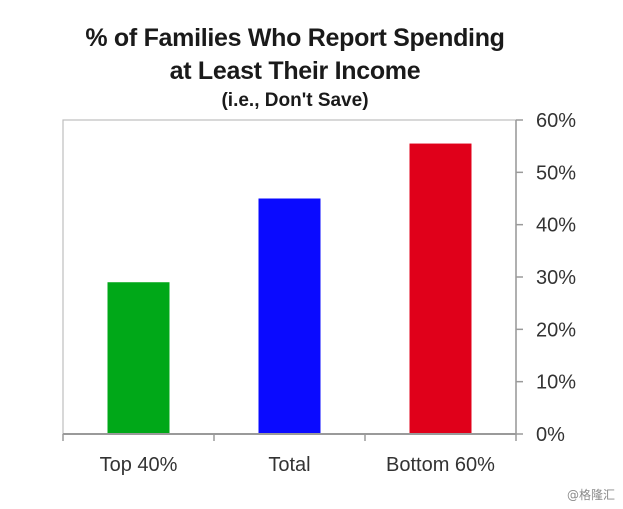 Image resolution: width=623 pixels, height=509 pixels. What do you see at coordinates (295, 71) in the screenshot?
I see `chart-title-line-2: at Least Their Income` at bounding box center [295, 71].